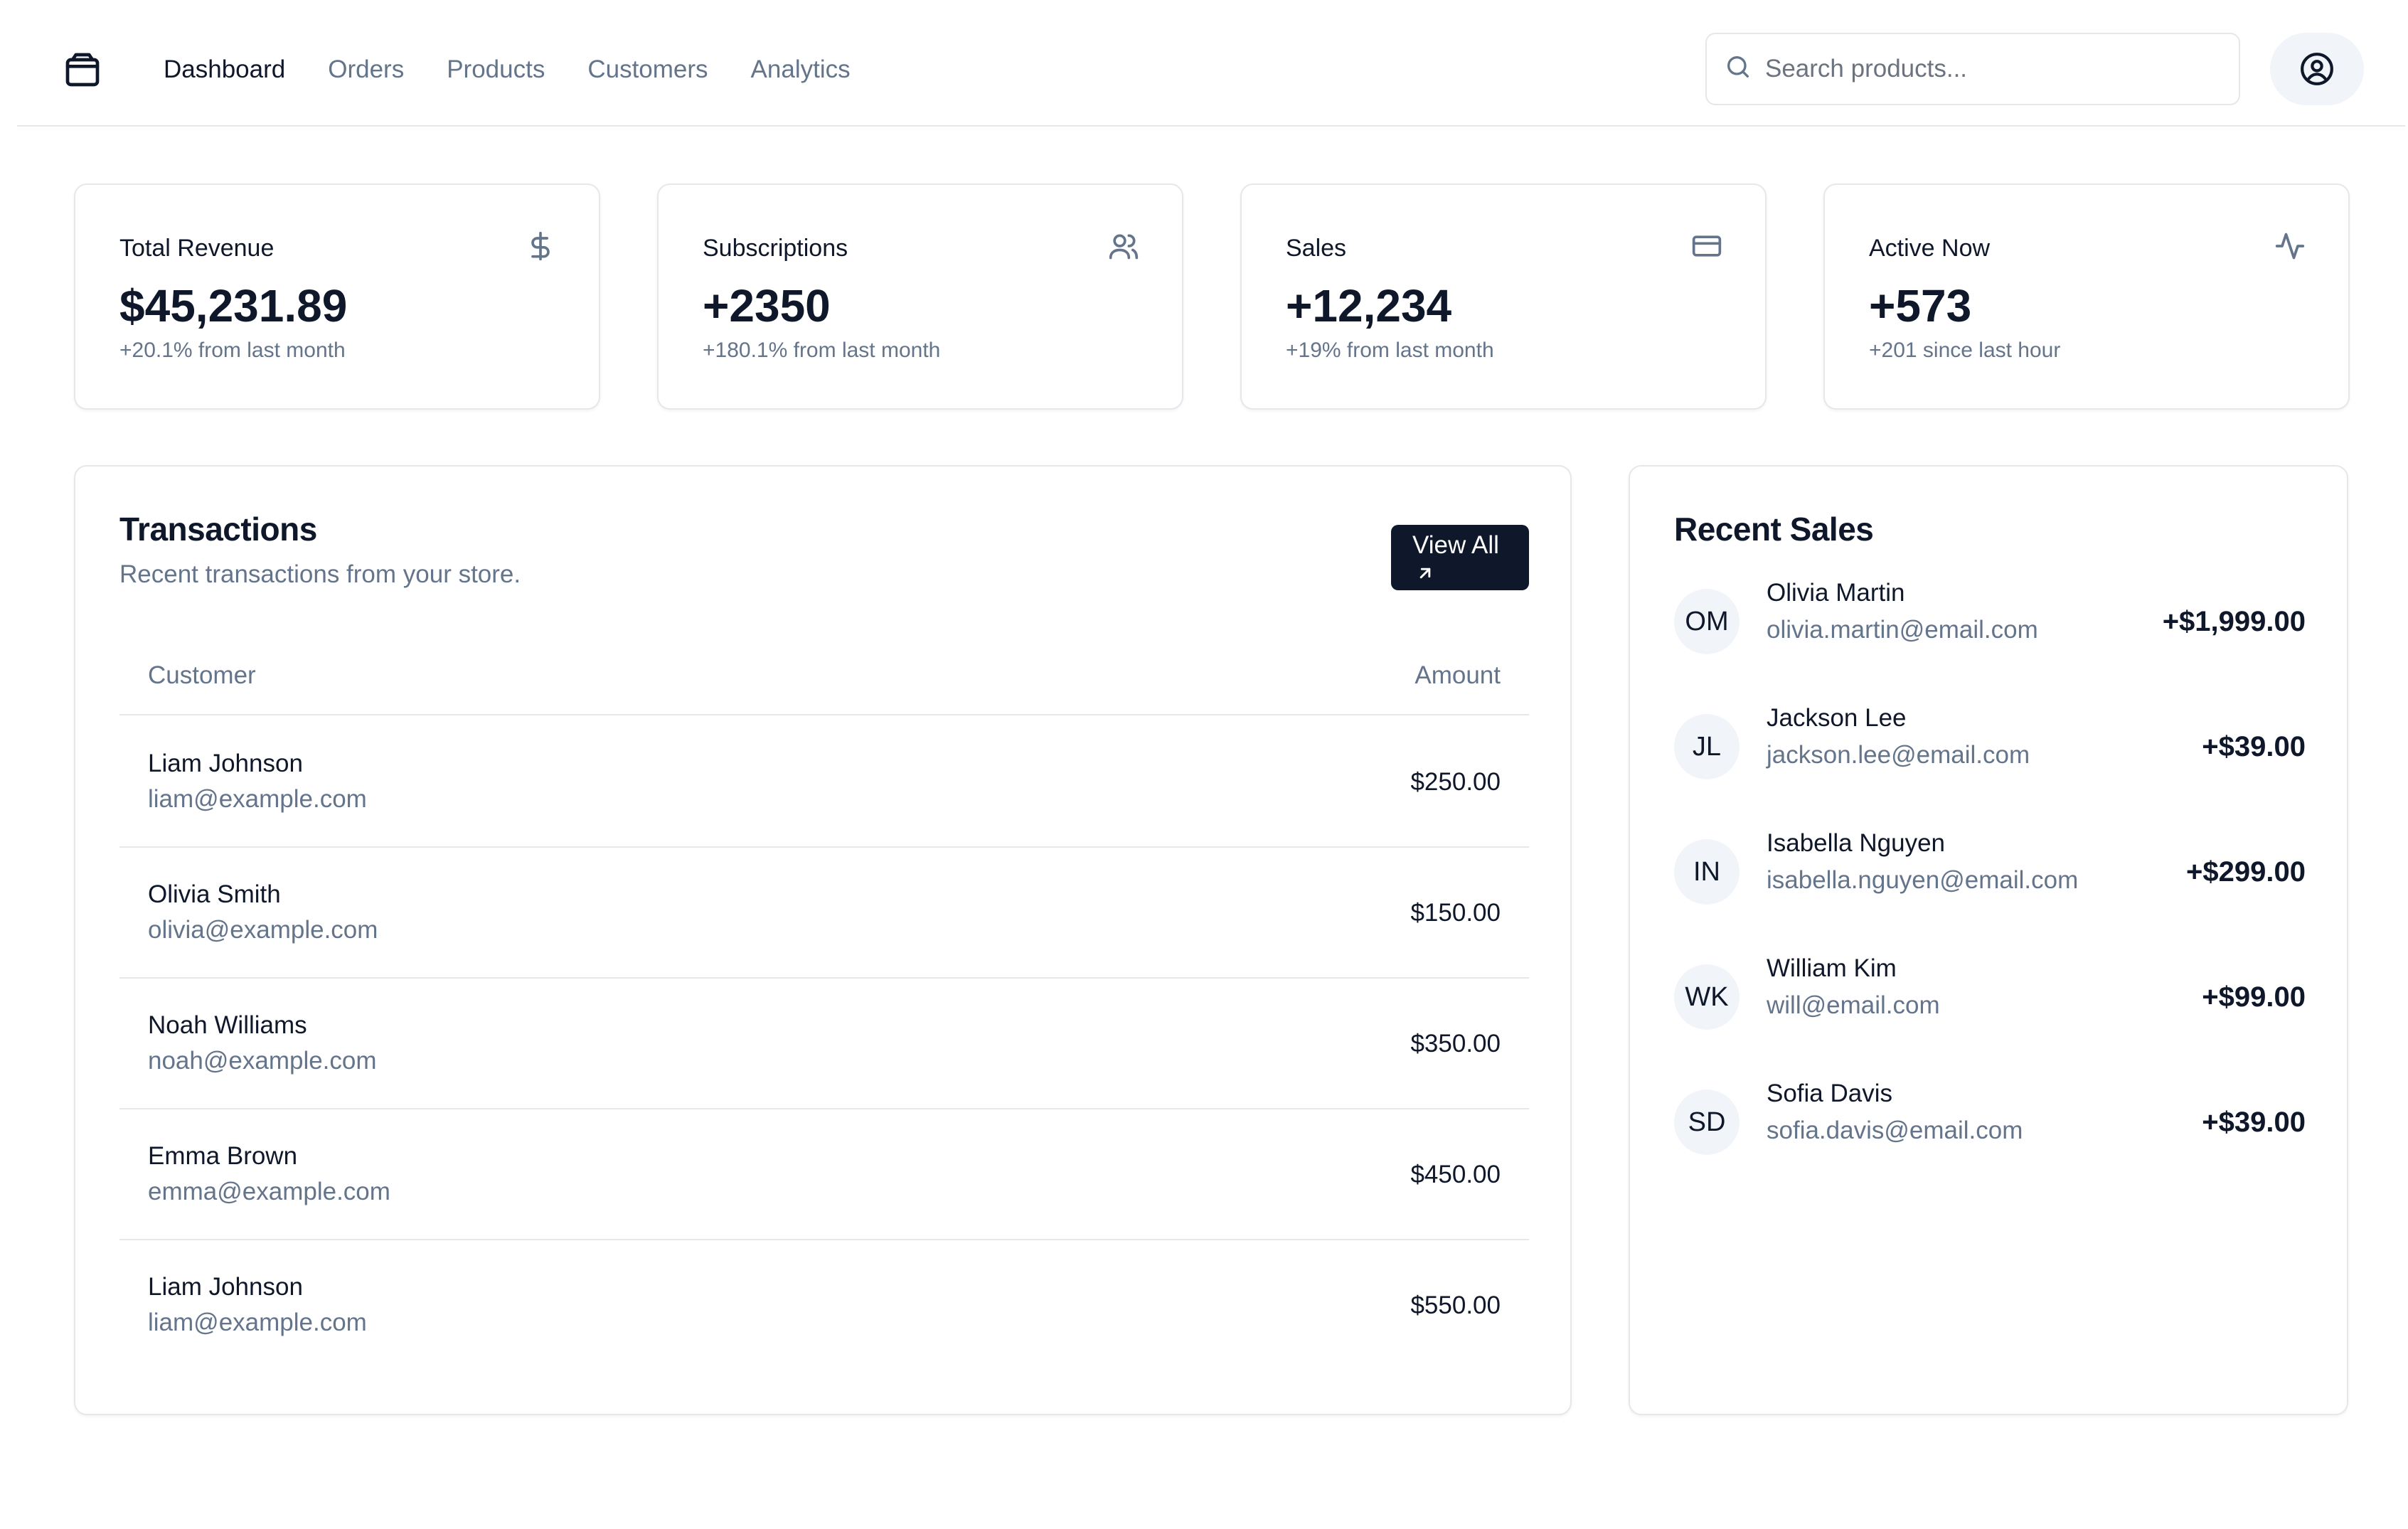 The height and width of the screenshot is (1529, 2408). I want to click on nav-customers: Customers, so click(647, 69).